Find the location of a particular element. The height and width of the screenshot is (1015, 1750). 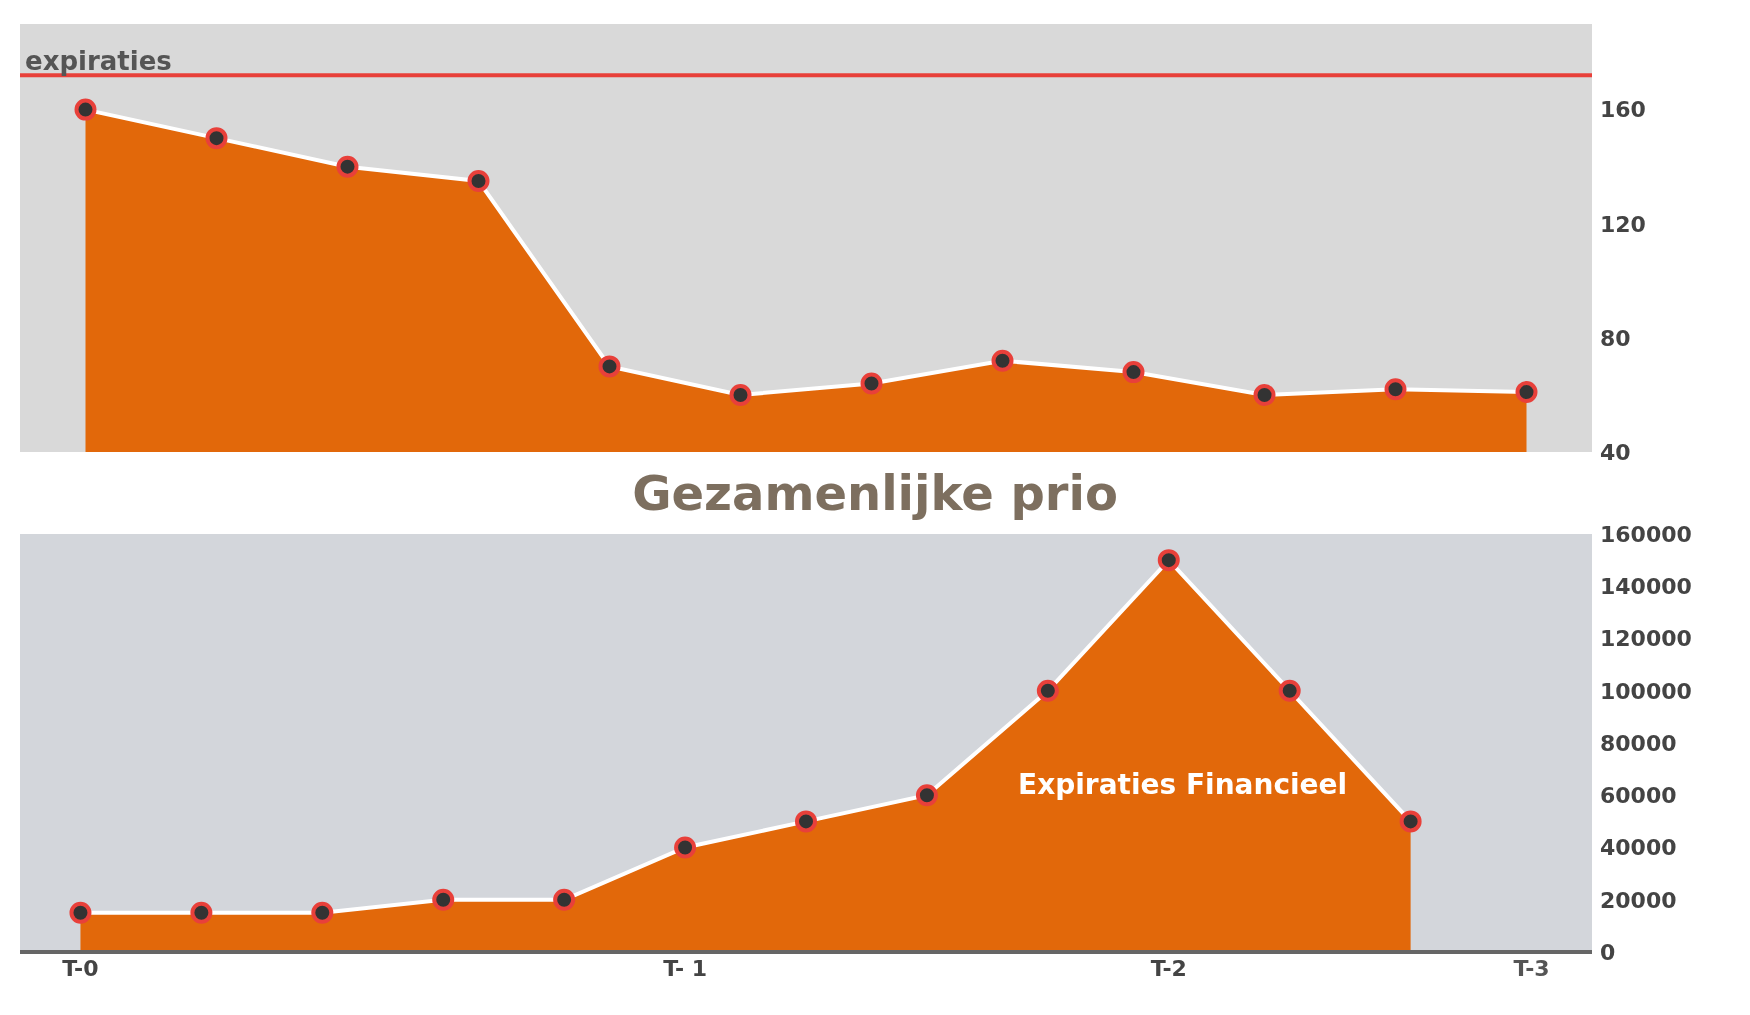

y-tick-label: 80 is located at coordinates (1615, 338).